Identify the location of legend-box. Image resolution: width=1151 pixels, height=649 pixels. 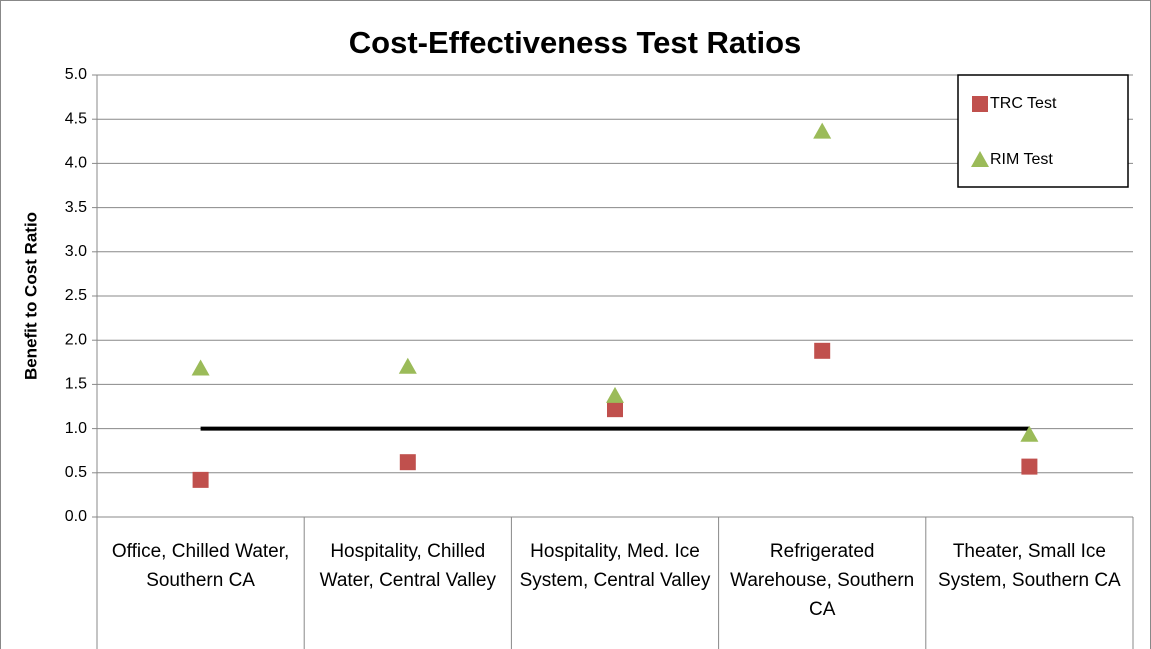
(1043, 131).